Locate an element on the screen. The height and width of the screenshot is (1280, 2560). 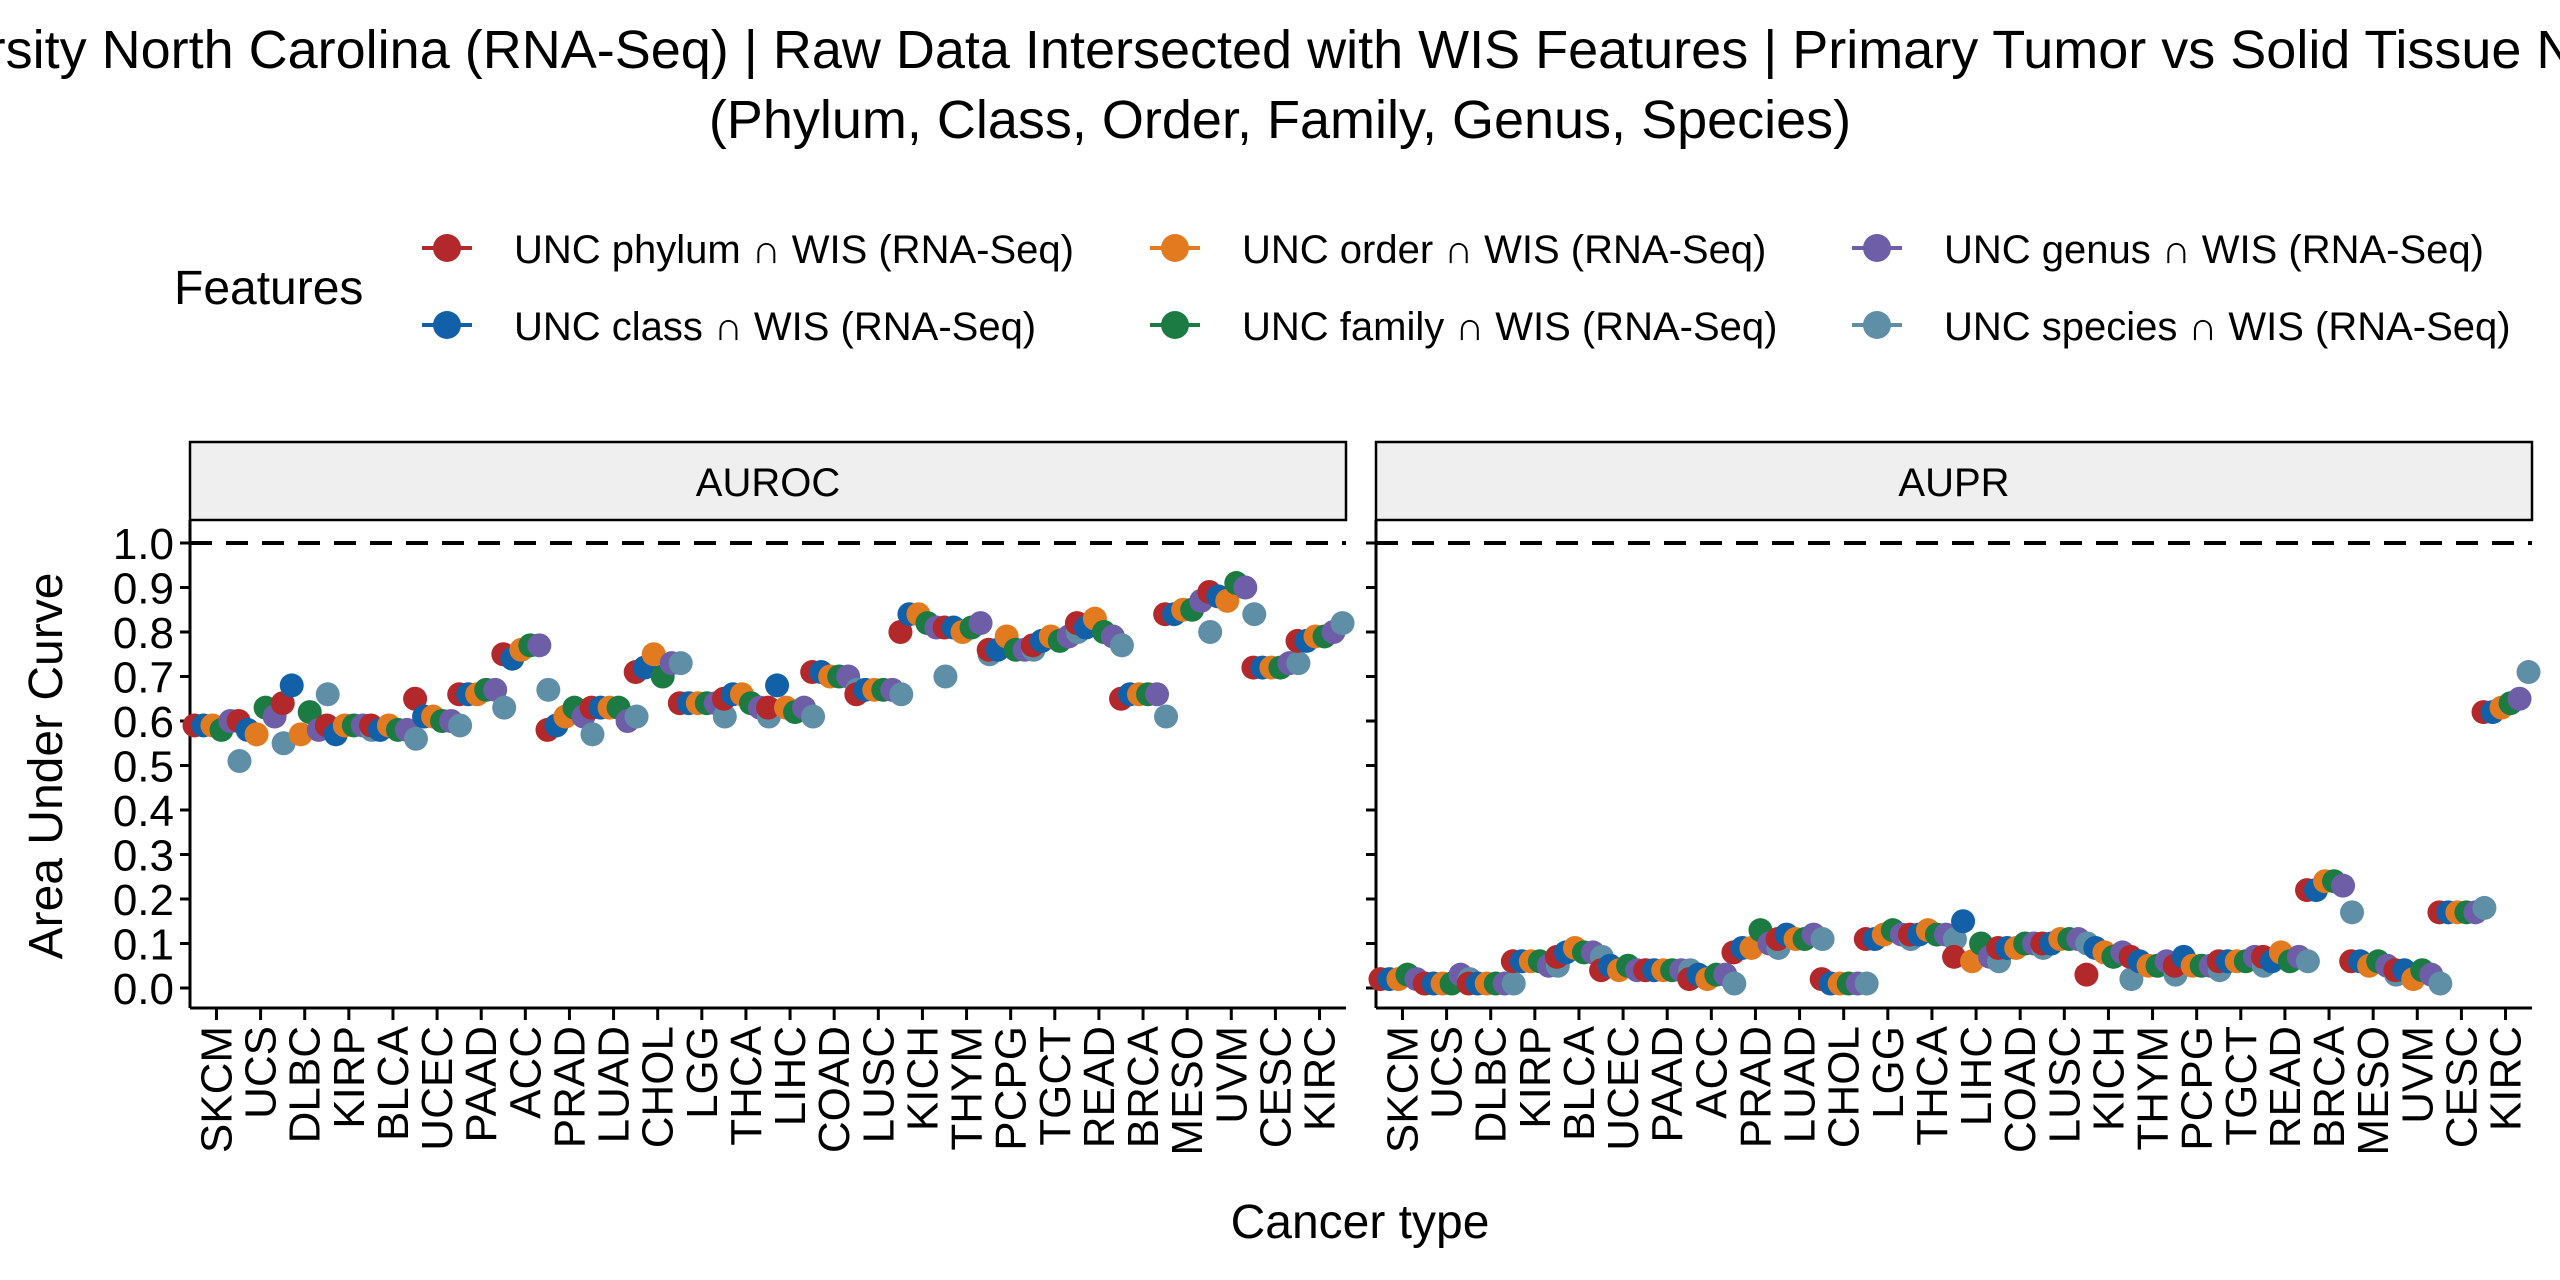
y-tick-label: 0.3 is located at coordinates (143, 856).